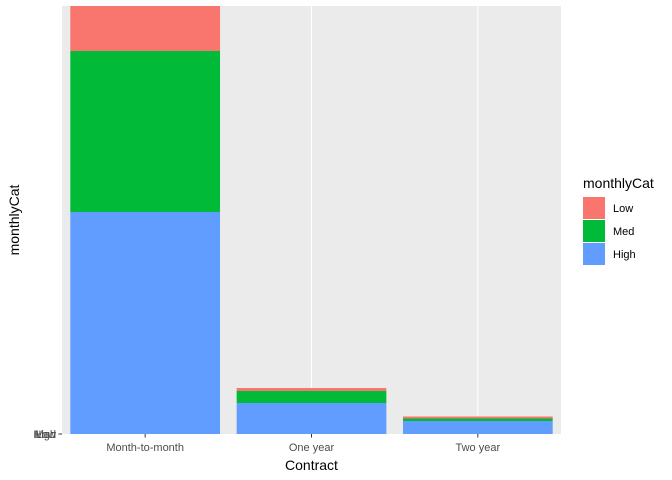 The height and width of the screenshot is (480, 672). I want to click on x-axis-title: Contract, so click(311, 465).